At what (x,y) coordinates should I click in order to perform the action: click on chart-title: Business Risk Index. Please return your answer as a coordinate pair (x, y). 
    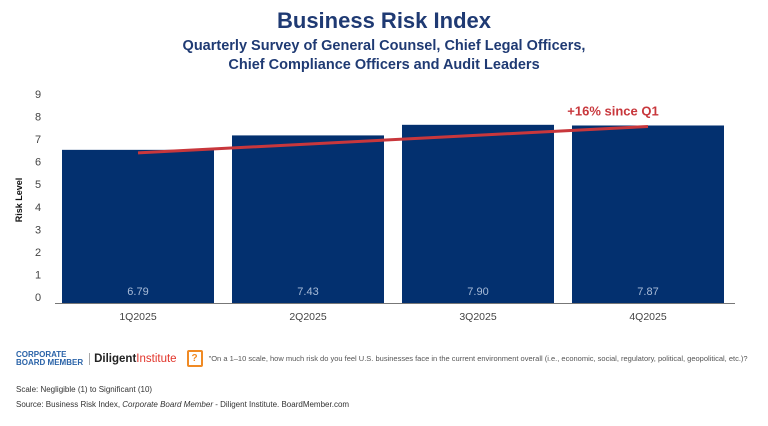
    Looking at the image, I should click on (384, 20).